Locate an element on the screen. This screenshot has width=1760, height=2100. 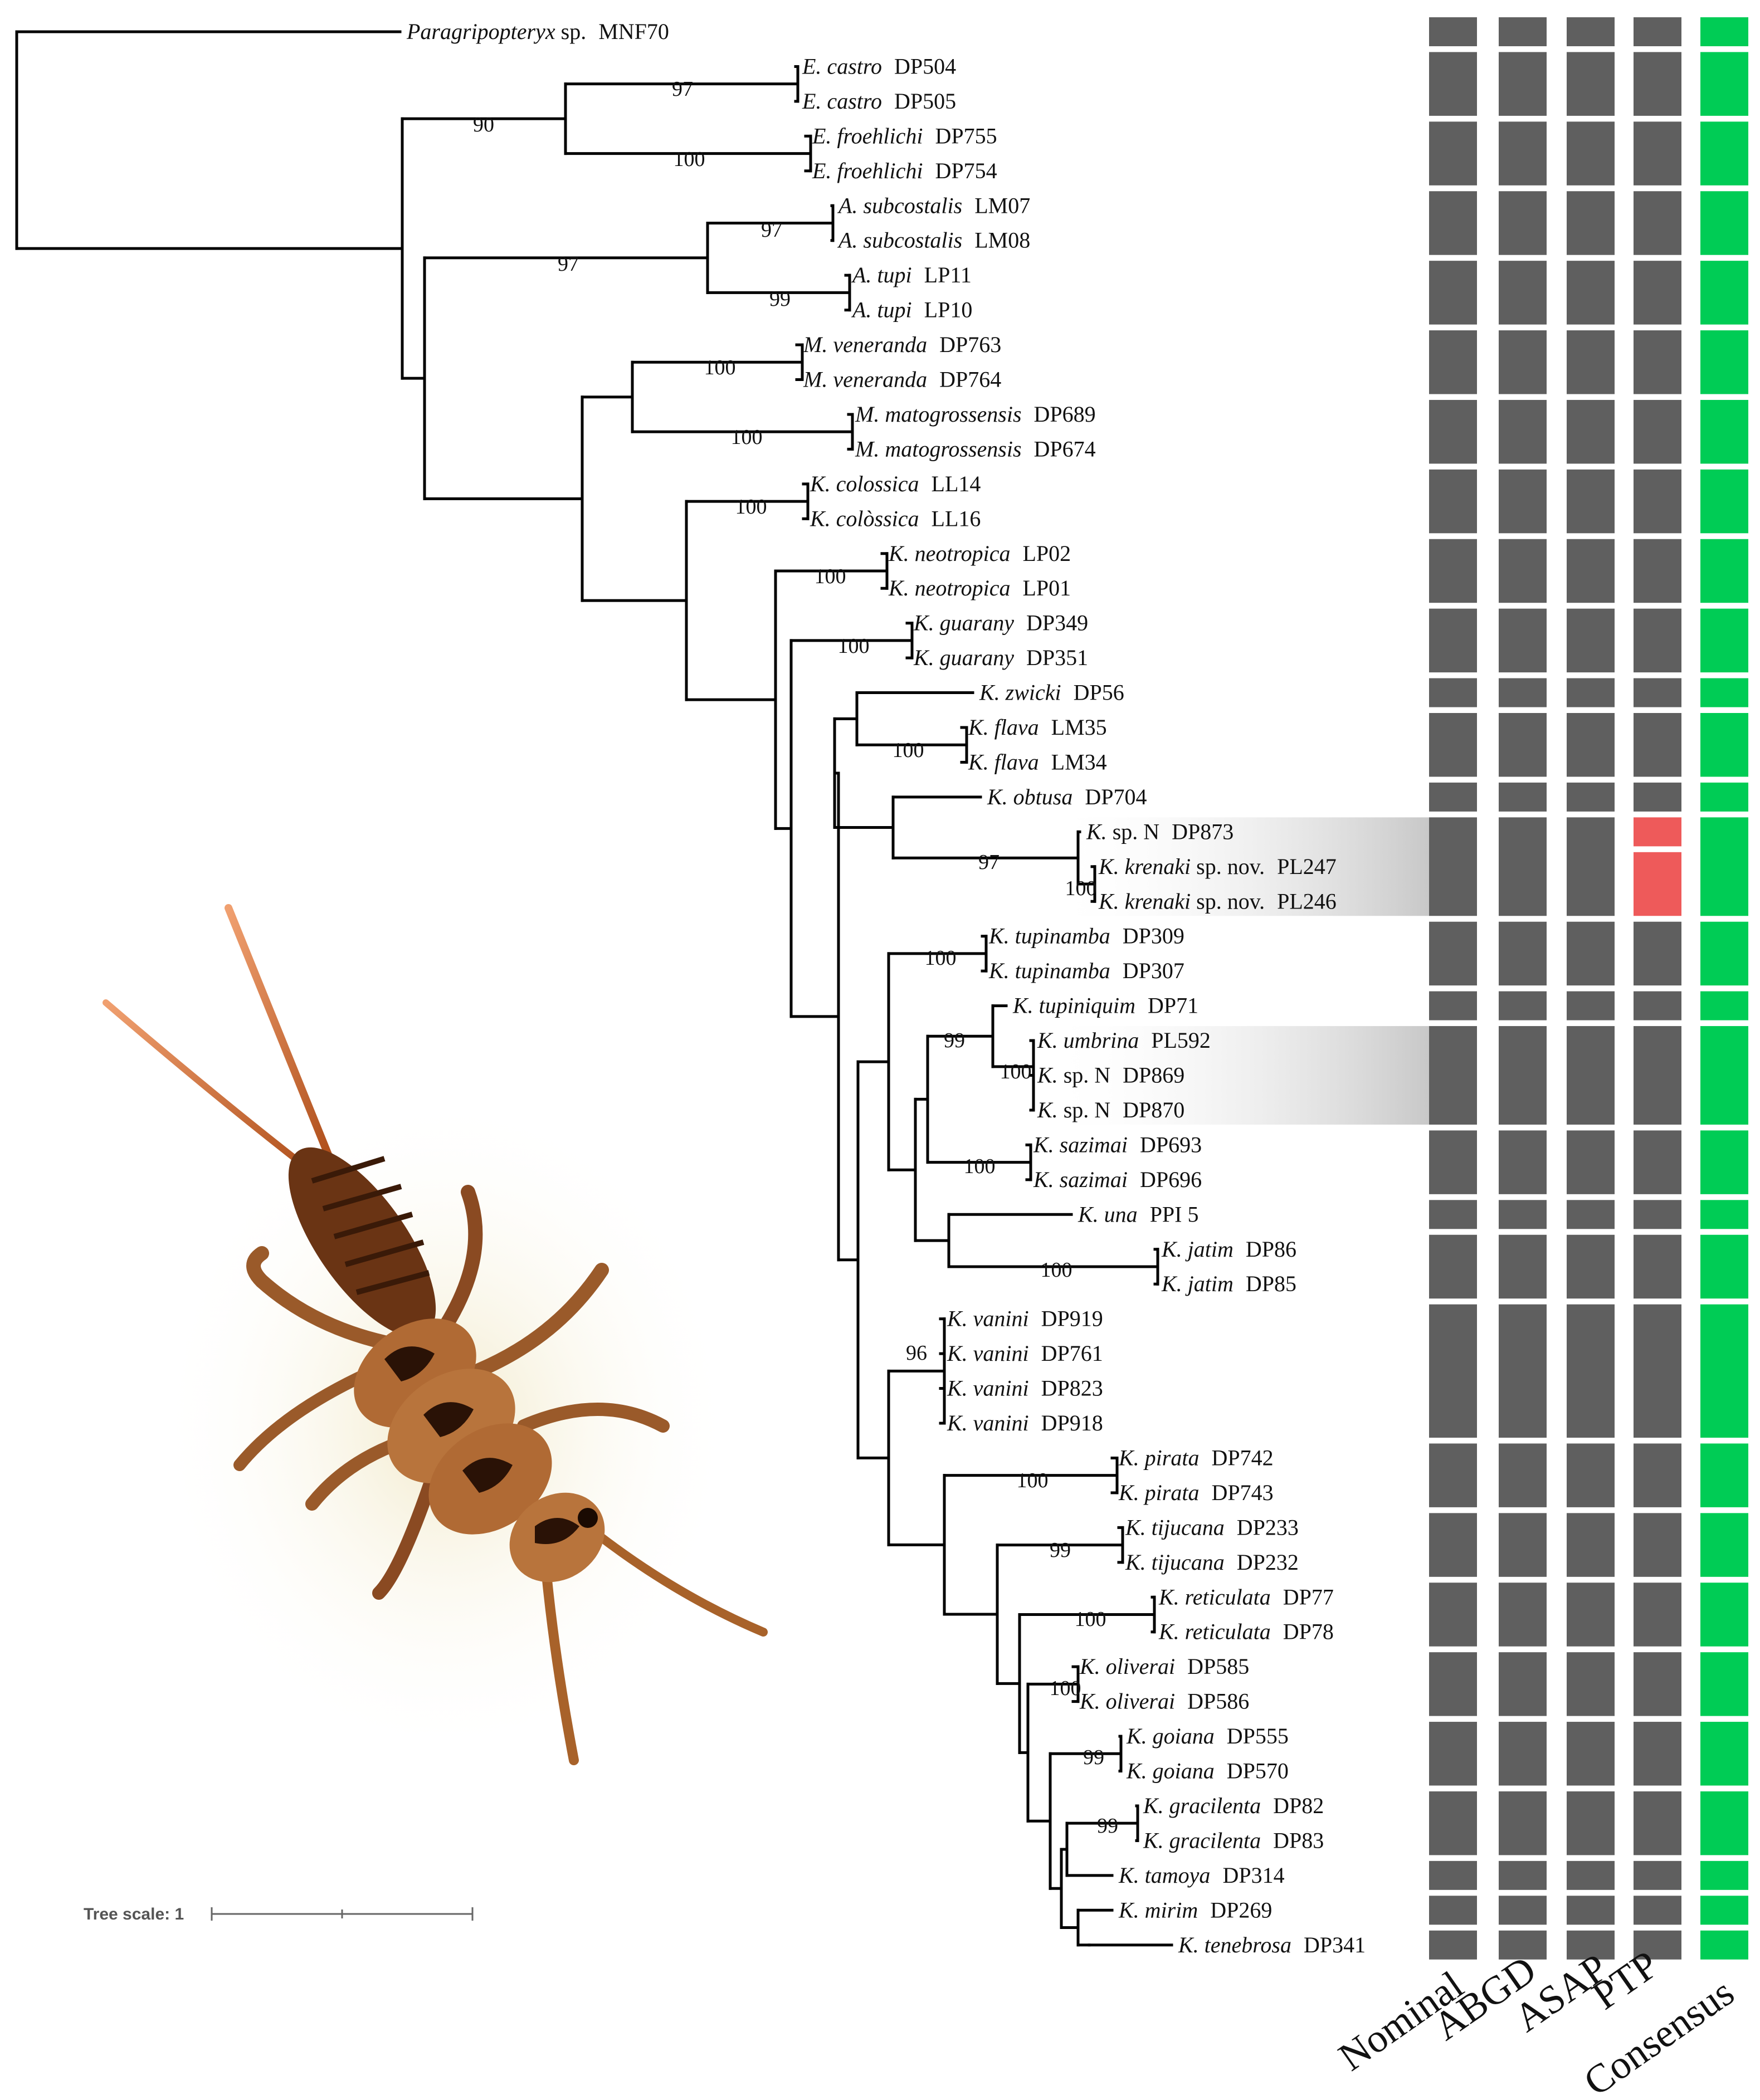
tip-label: K. sp. N DP873 is located at coordinates (1160, 831).